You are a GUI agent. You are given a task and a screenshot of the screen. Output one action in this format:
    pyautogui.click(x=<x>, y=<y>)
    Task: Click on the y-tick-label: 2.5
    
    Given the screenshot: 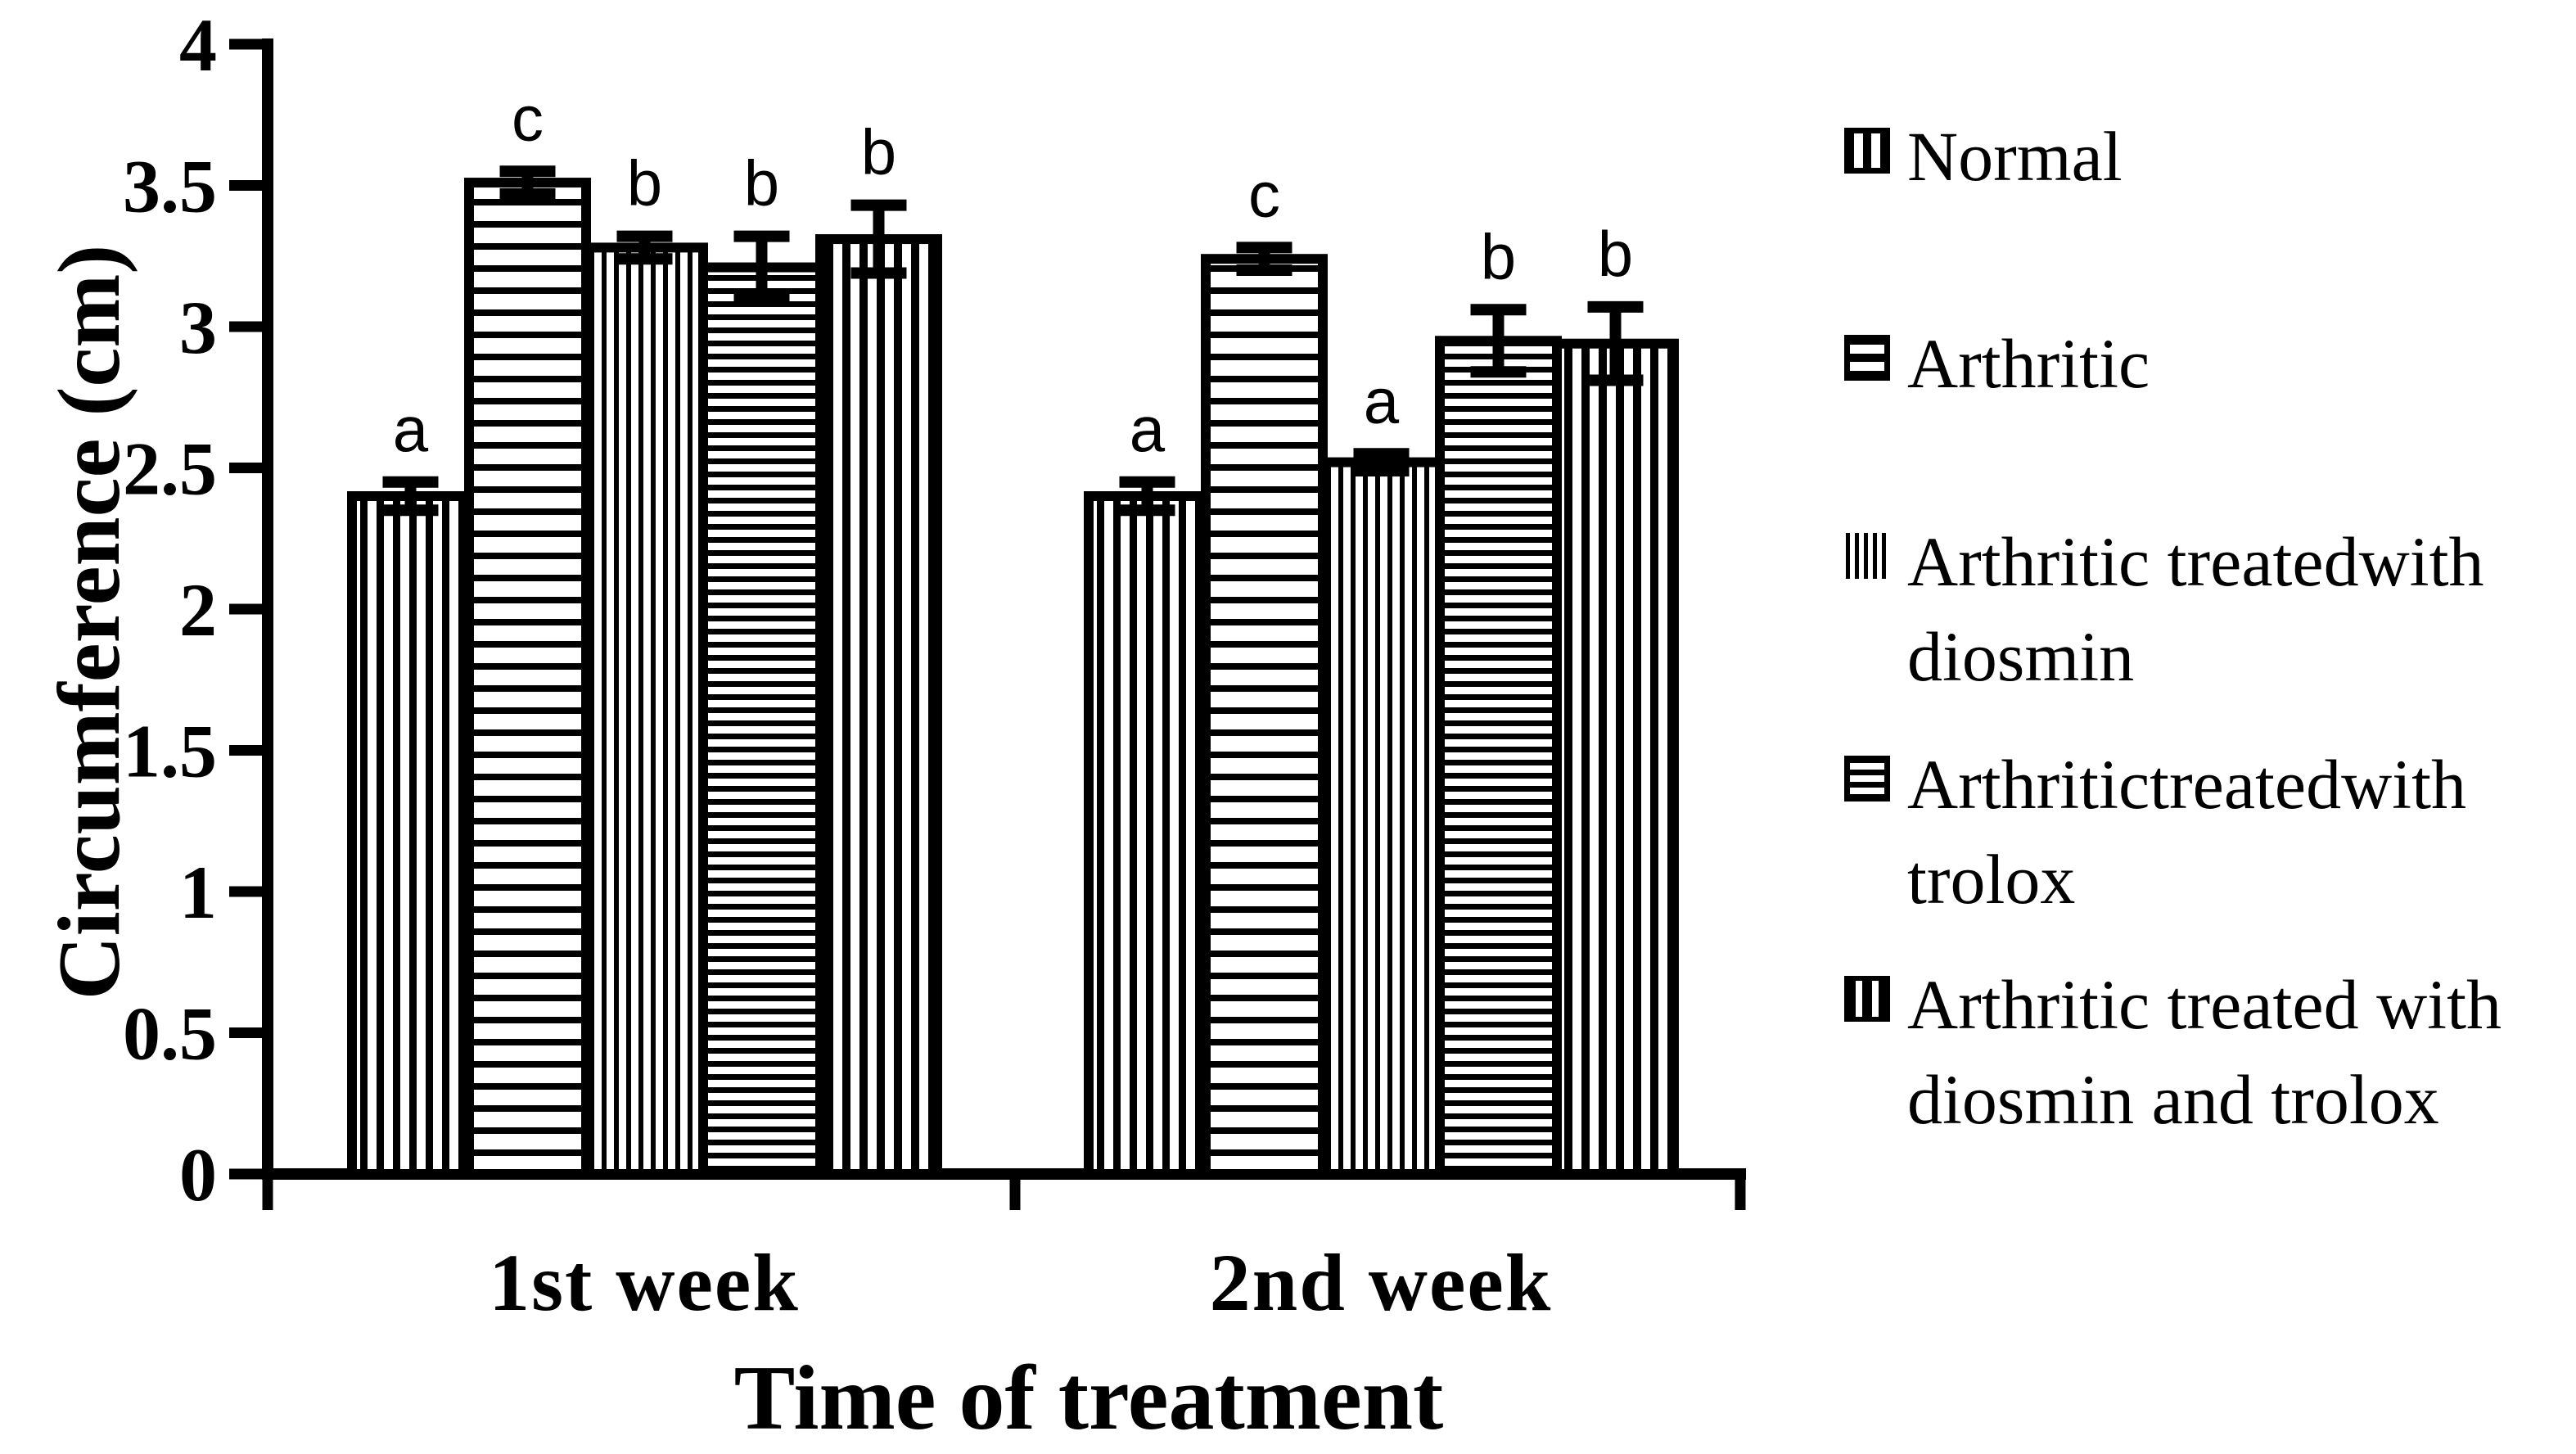 What is the action you would take?
    pyautogui.click(x=170, y=469)
    